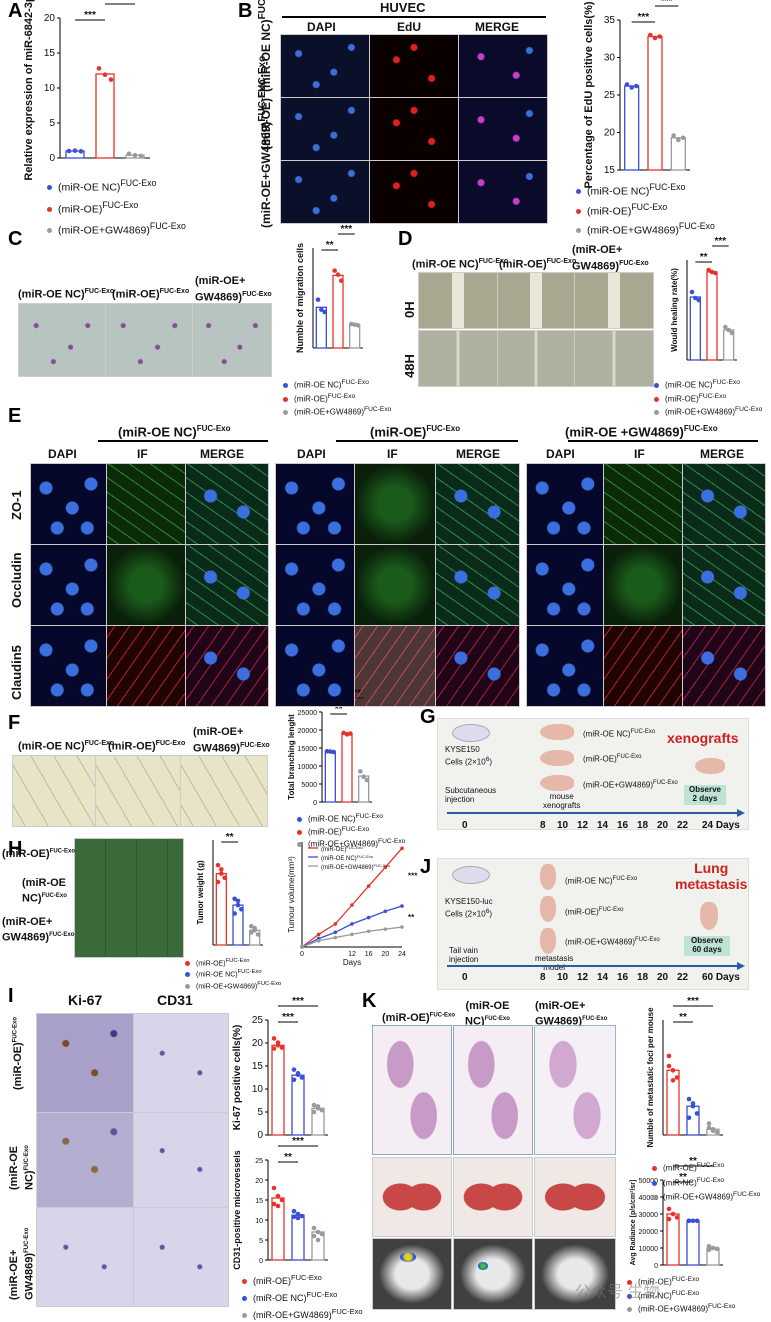 The height and width of the screenshot is (1322, 771). I want to click on y-tick-label: 5000, so click(309, 785).